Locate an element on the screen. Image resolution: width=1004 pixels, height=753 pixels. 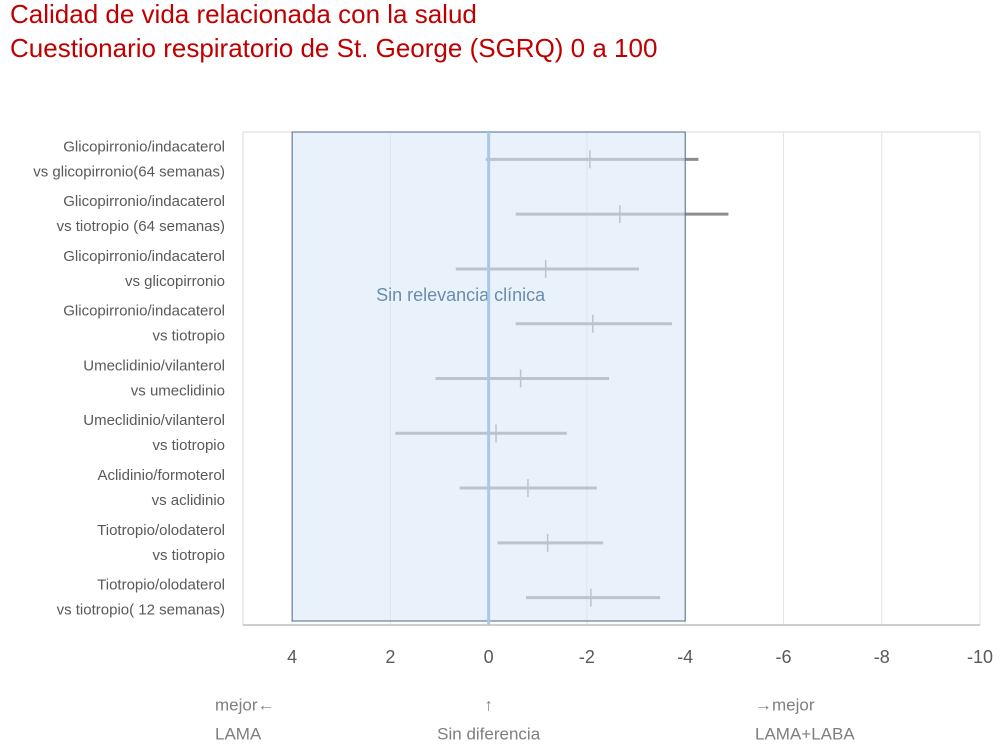
annotation: mejor← is located at coordinates (245, 704).